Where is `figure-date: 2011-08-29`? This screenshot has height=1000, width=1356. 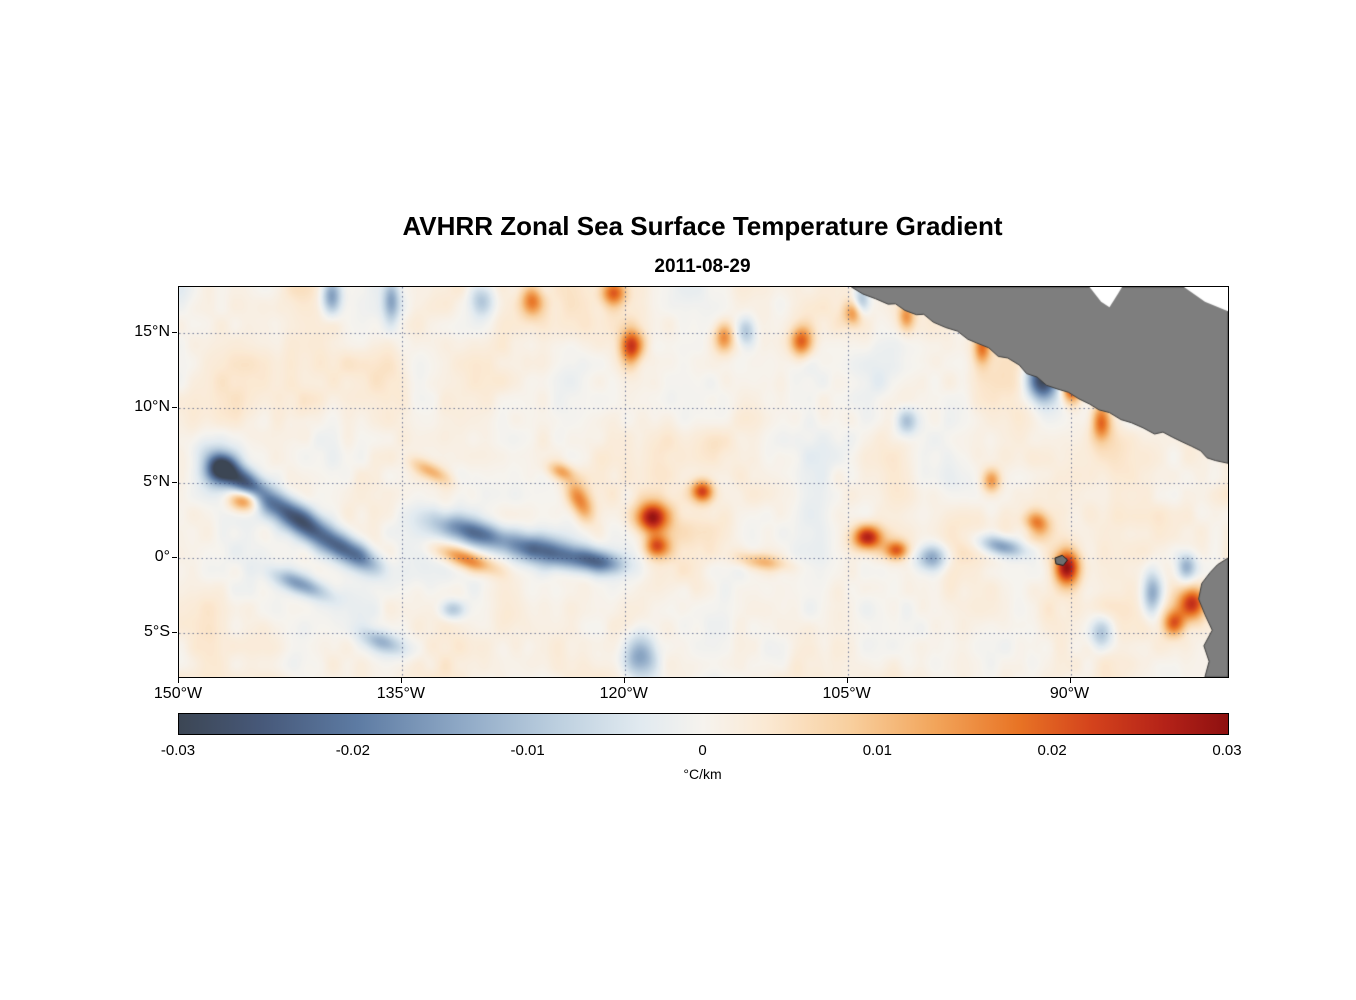
figure-date: 2011-08-29 is located at coordinates (702, 266).